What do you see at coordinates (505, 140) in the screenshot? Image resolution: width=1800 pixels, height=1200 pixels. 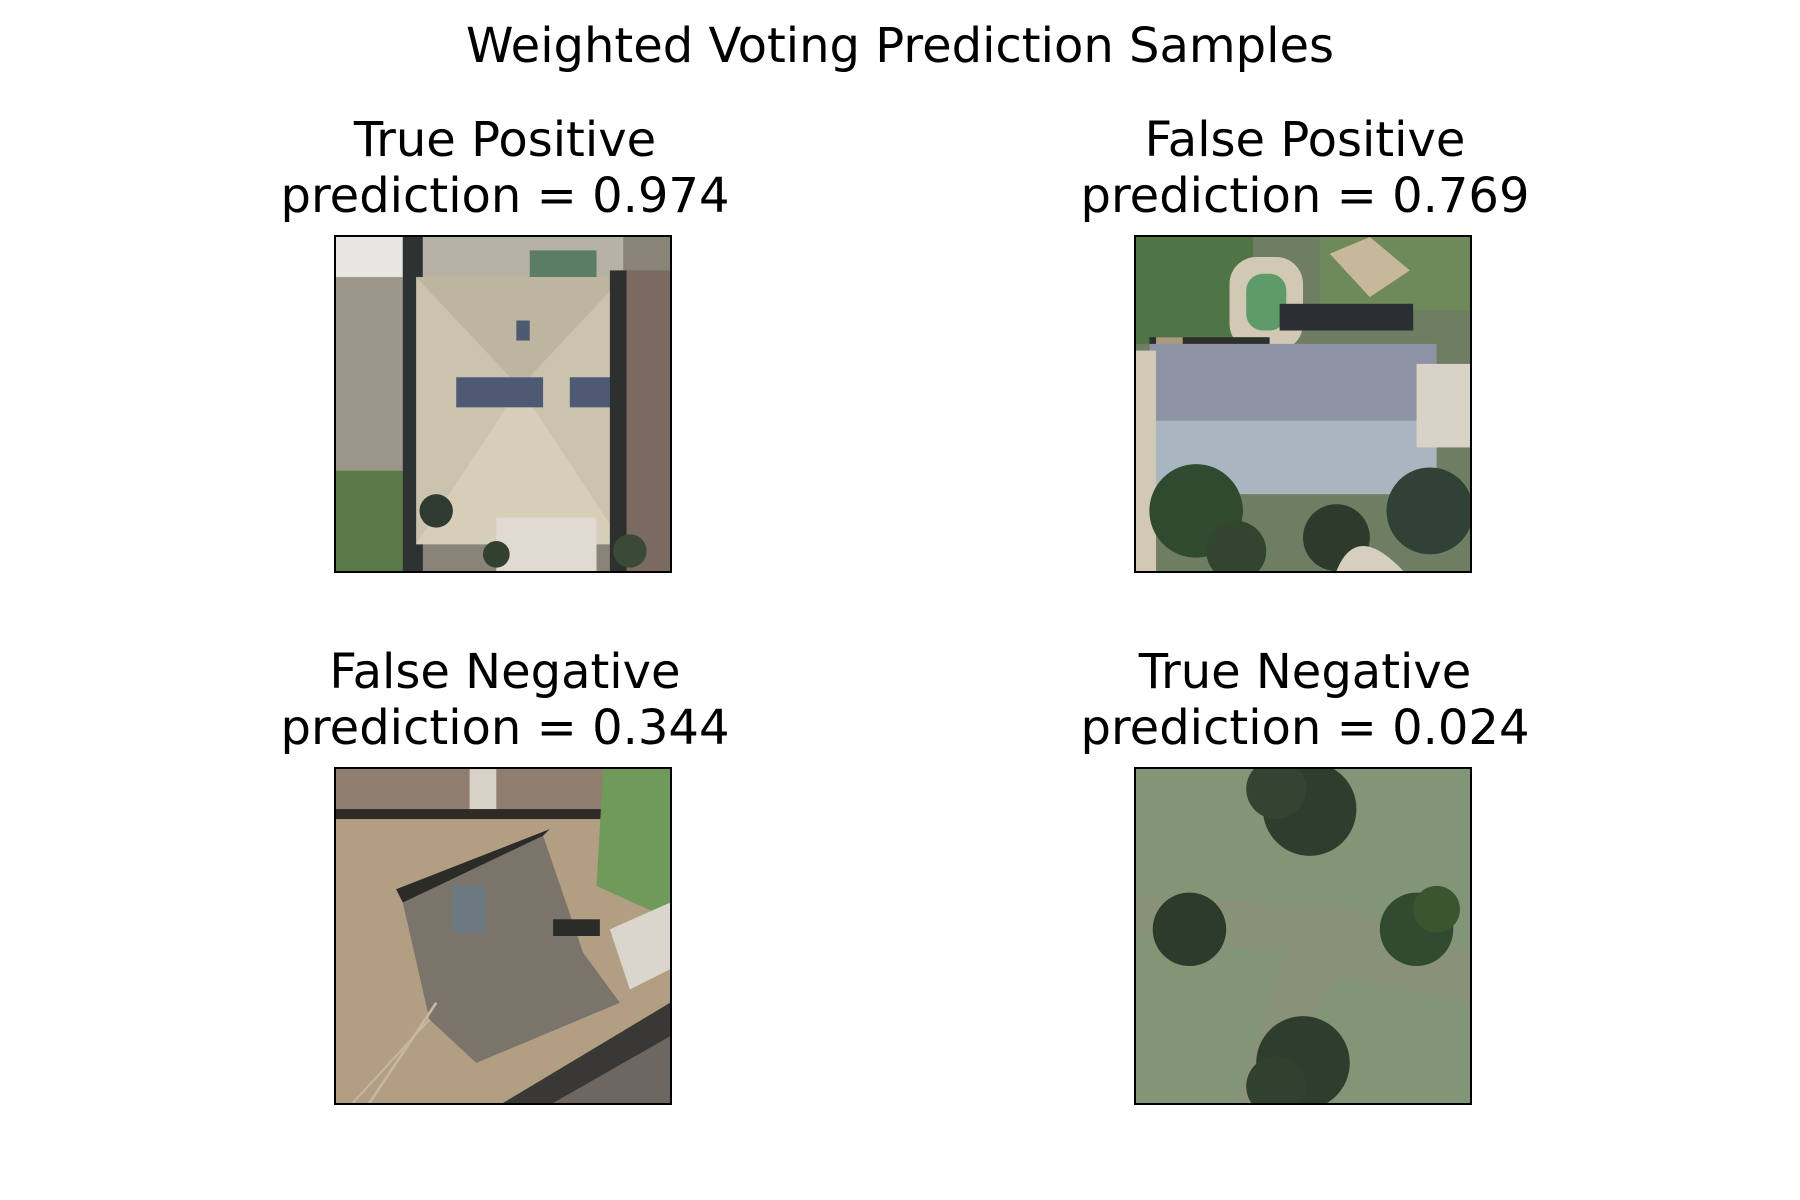 I see `panel-label: True Positive` at bounding box center [505, 140].